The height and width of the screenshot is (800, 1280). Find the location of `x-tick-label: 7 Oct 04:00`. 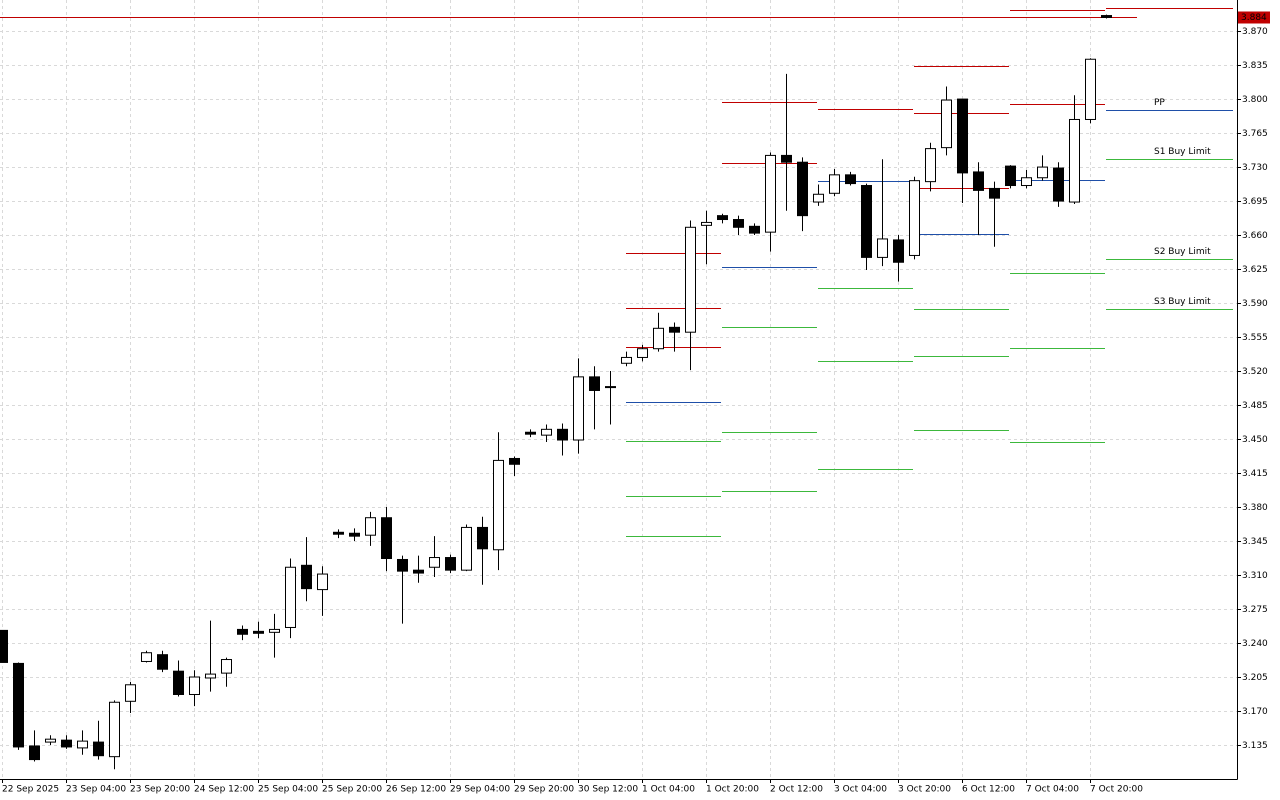

x-tick-label: 7 Oct 04:00 is located at coordinates (1052, 790).